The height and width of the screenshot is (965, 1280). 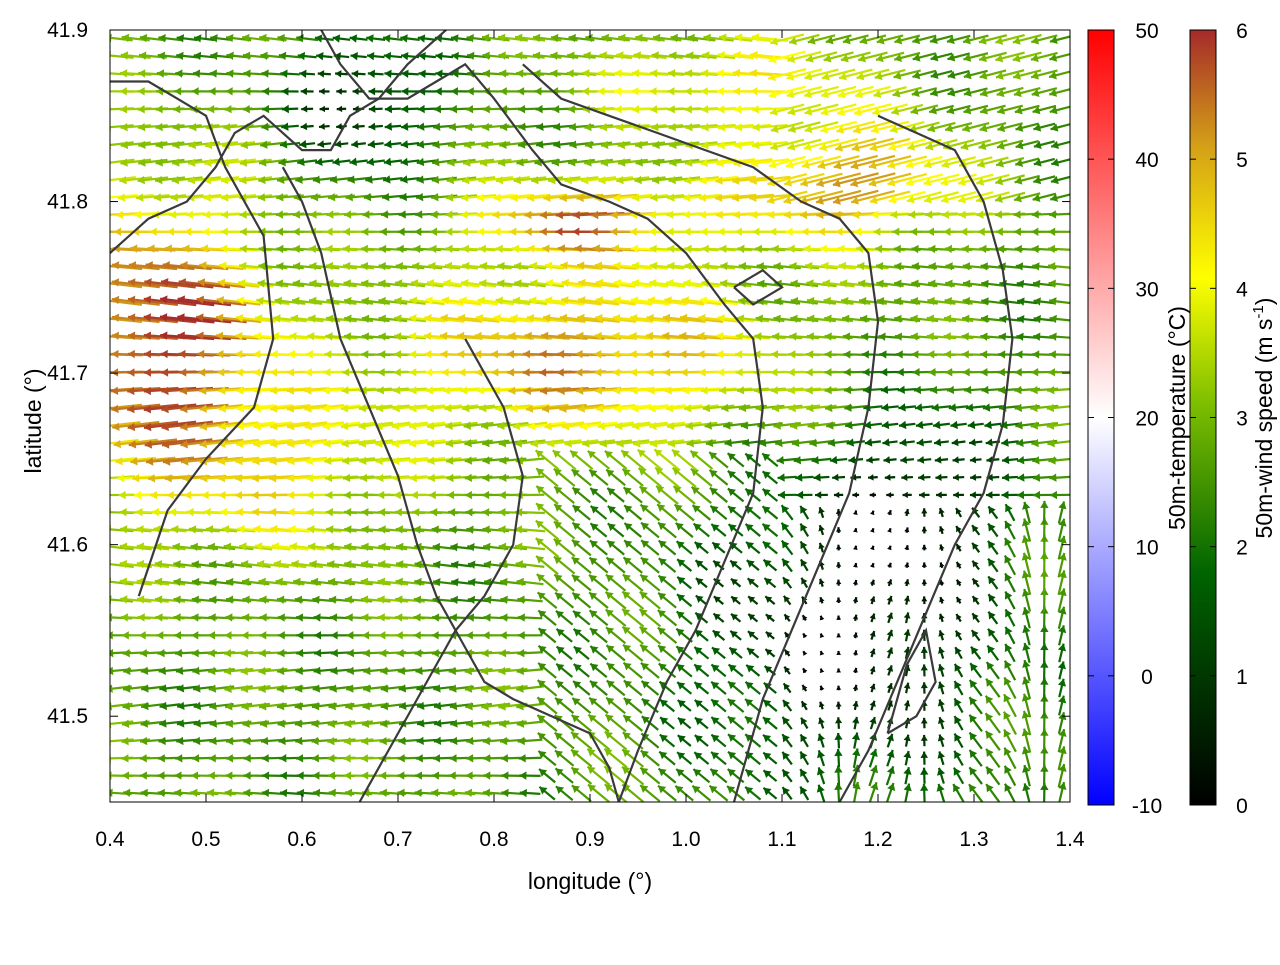 What do you see at coordinates (67, 30) in the screenshot?
I see `y-tick-label: 41.9` at bounding box center [67, 30].